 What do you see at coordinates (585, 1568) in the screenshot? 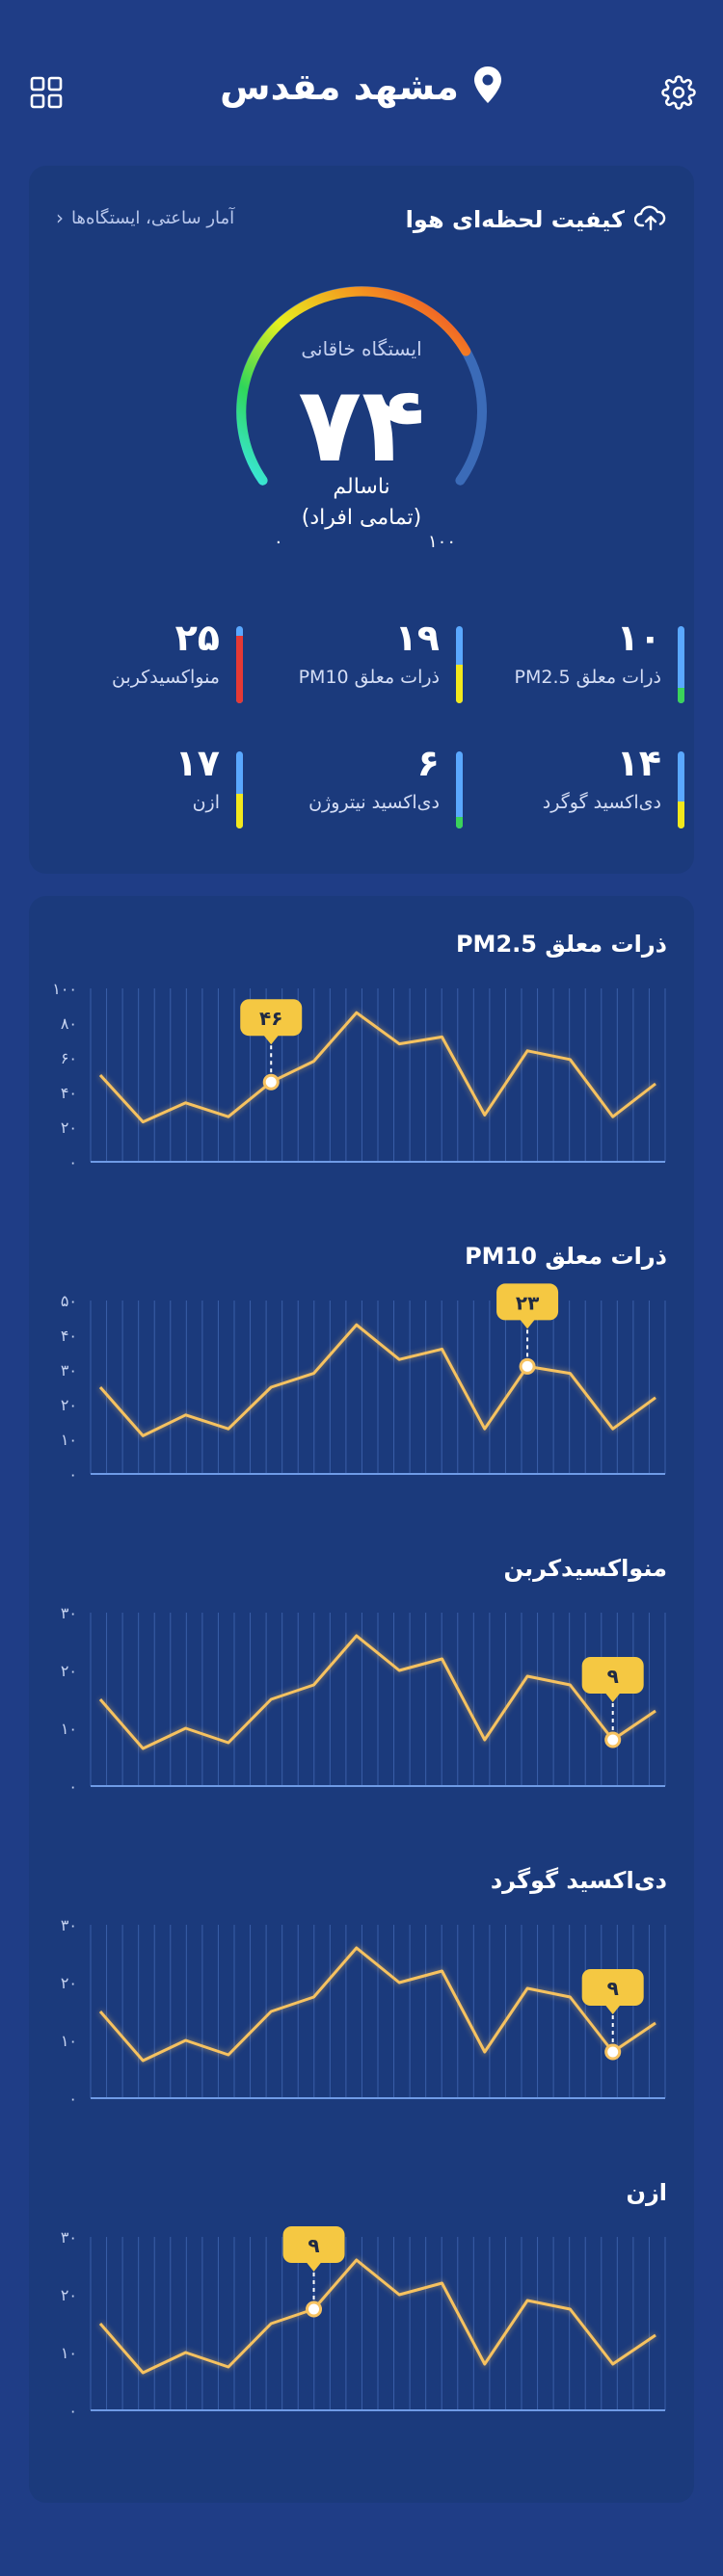
I see `chart-title-co: منواکسیدکربن` at bounding box center [585, 1568].